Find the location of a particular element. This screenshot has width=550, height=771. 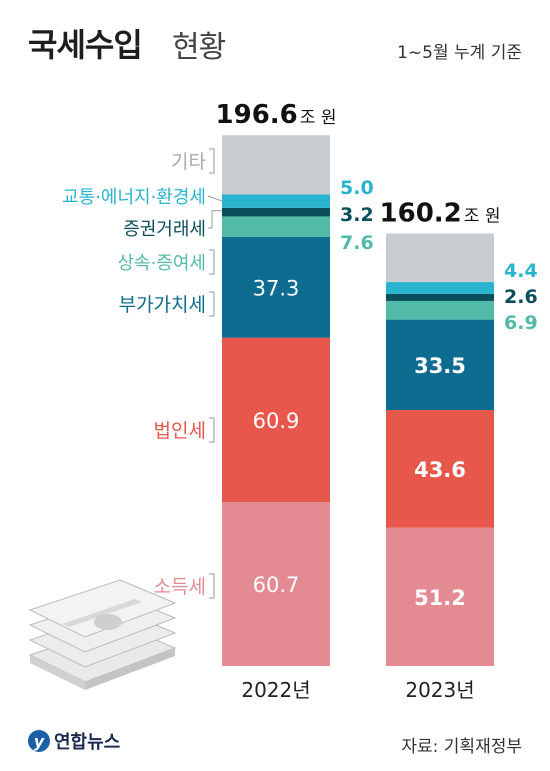

value-label-2023-income-tax: 51.2 is located at coordinates (440, 598).